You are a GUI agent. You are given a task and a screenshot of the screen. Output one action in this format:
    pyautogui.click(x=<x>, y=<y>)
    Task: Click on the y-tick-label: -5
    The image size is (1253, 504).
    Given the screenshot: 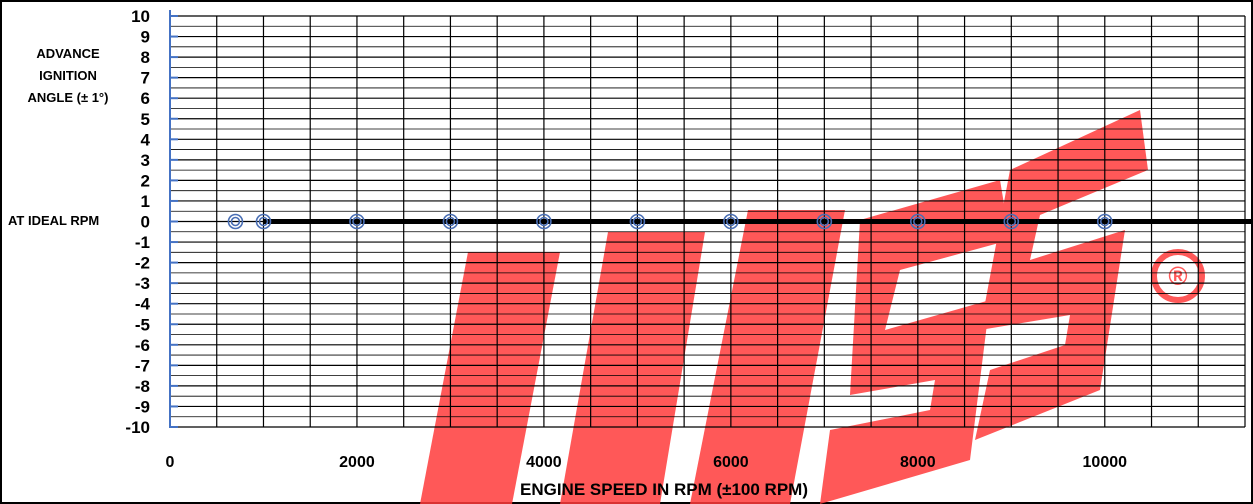 What is the action you would take?
    pyautogui.click(x=142, y=324)
    